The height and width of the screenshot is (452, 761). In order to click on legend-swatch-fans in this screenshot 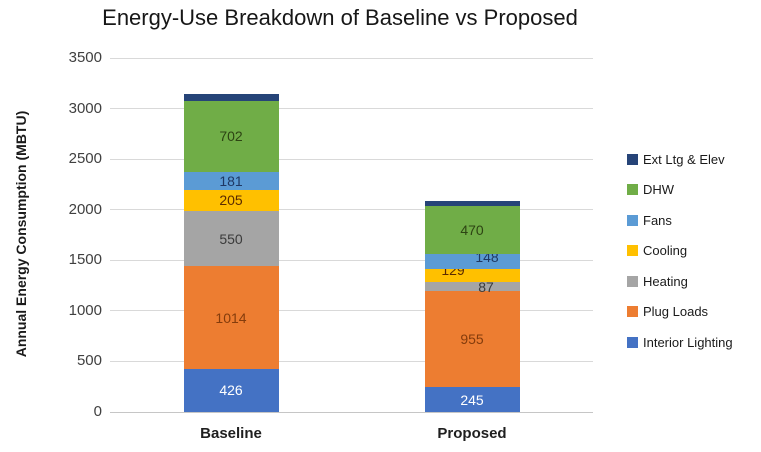, I will do `click(632, 220)`.